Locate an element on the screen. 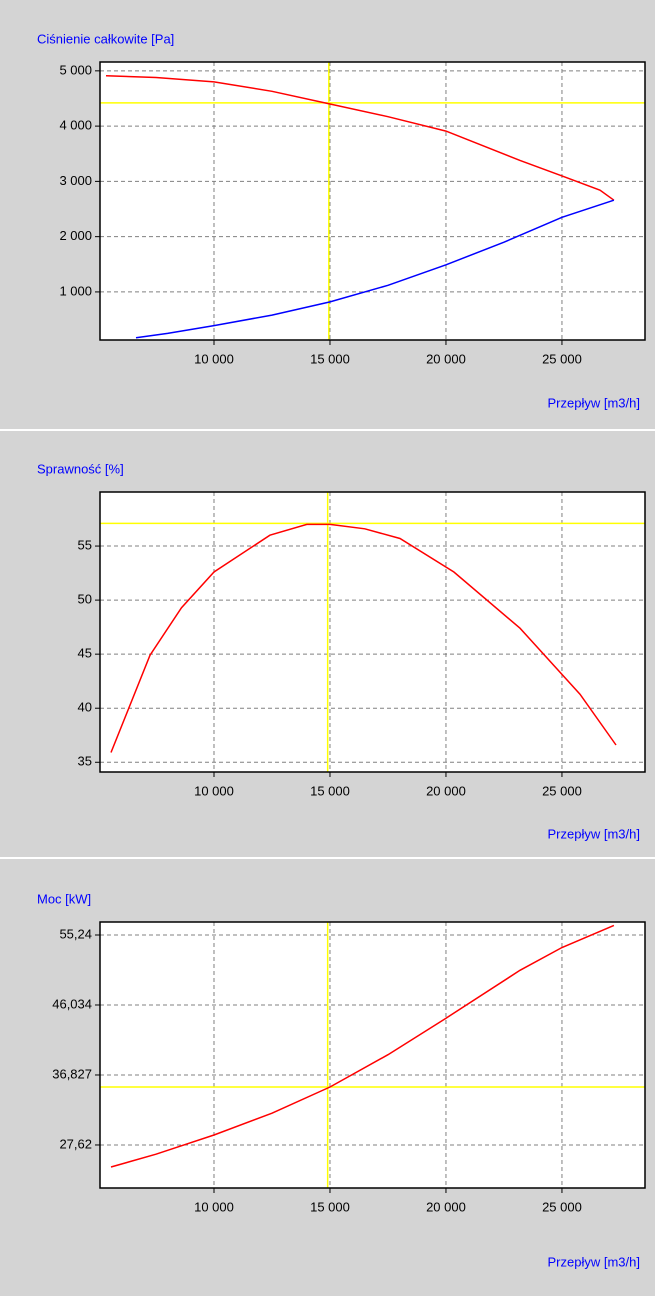  chart-title: Ciśnienie całkowite [Pa] is located at coordinates (105, 38).